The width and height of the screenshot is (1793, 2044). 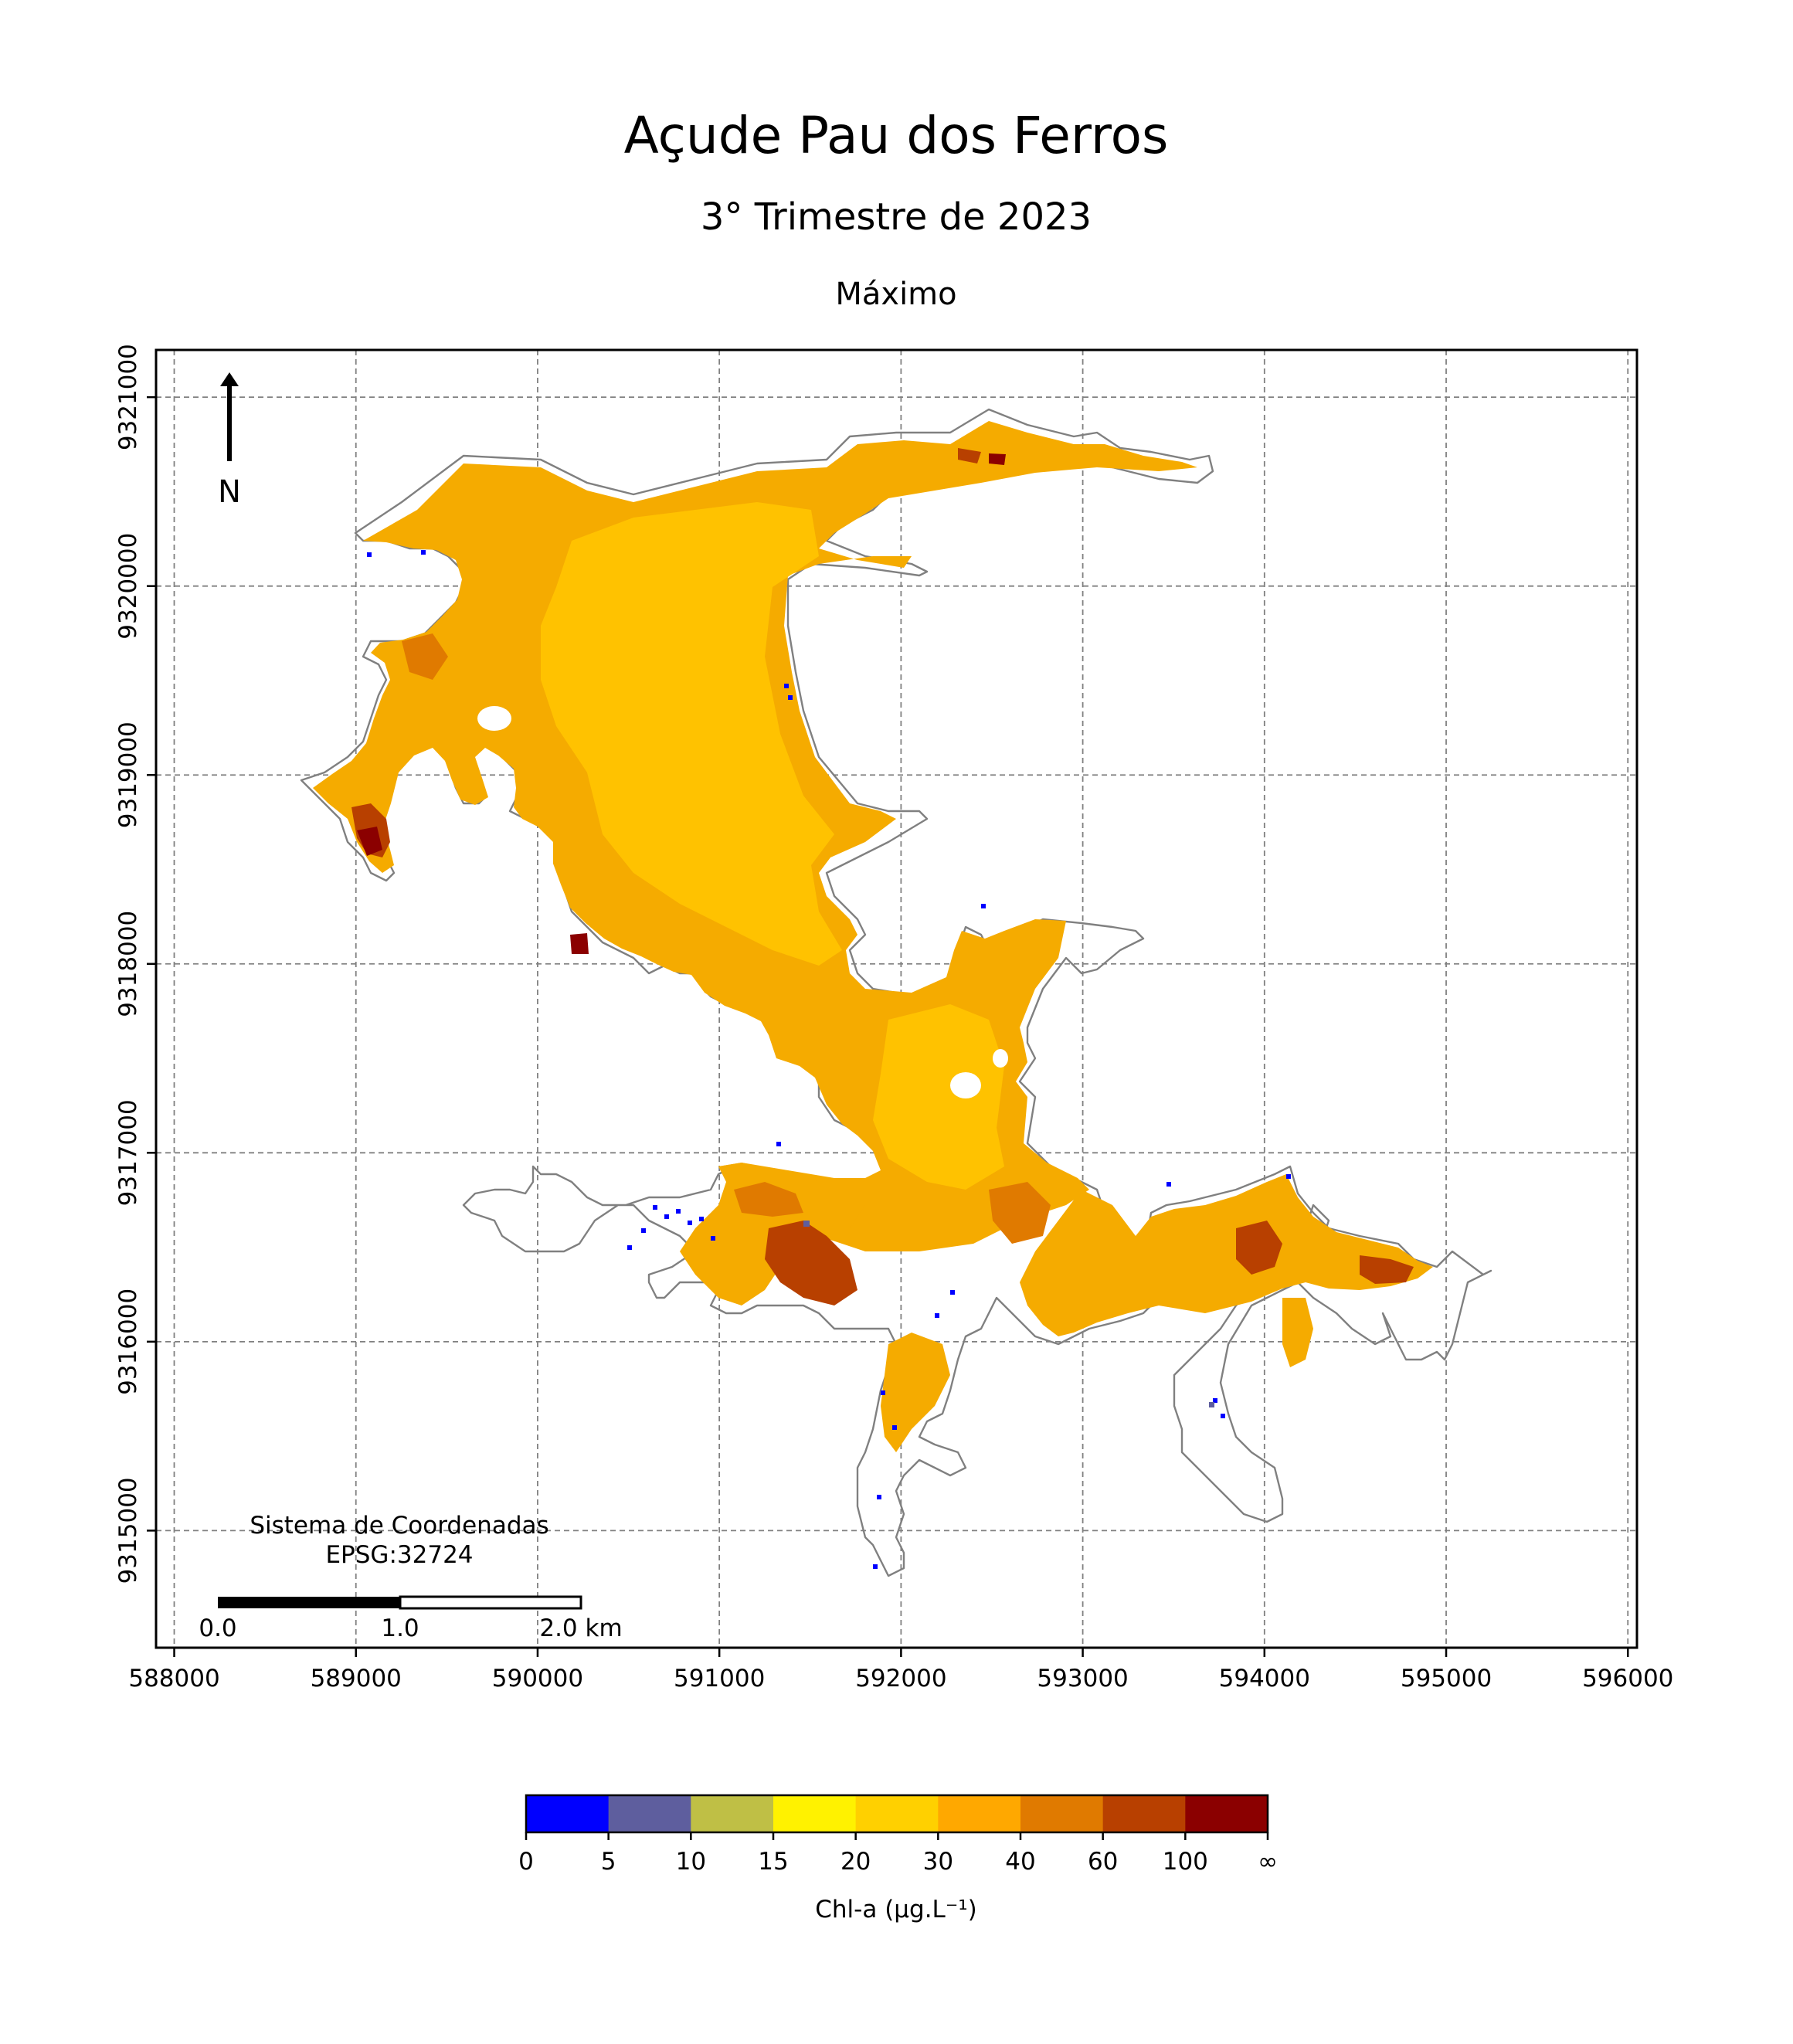 What do you see at coordinates (896, 294) in the screenshot?
I see `panel-title: Máximo` at bounding box center [896, 294].